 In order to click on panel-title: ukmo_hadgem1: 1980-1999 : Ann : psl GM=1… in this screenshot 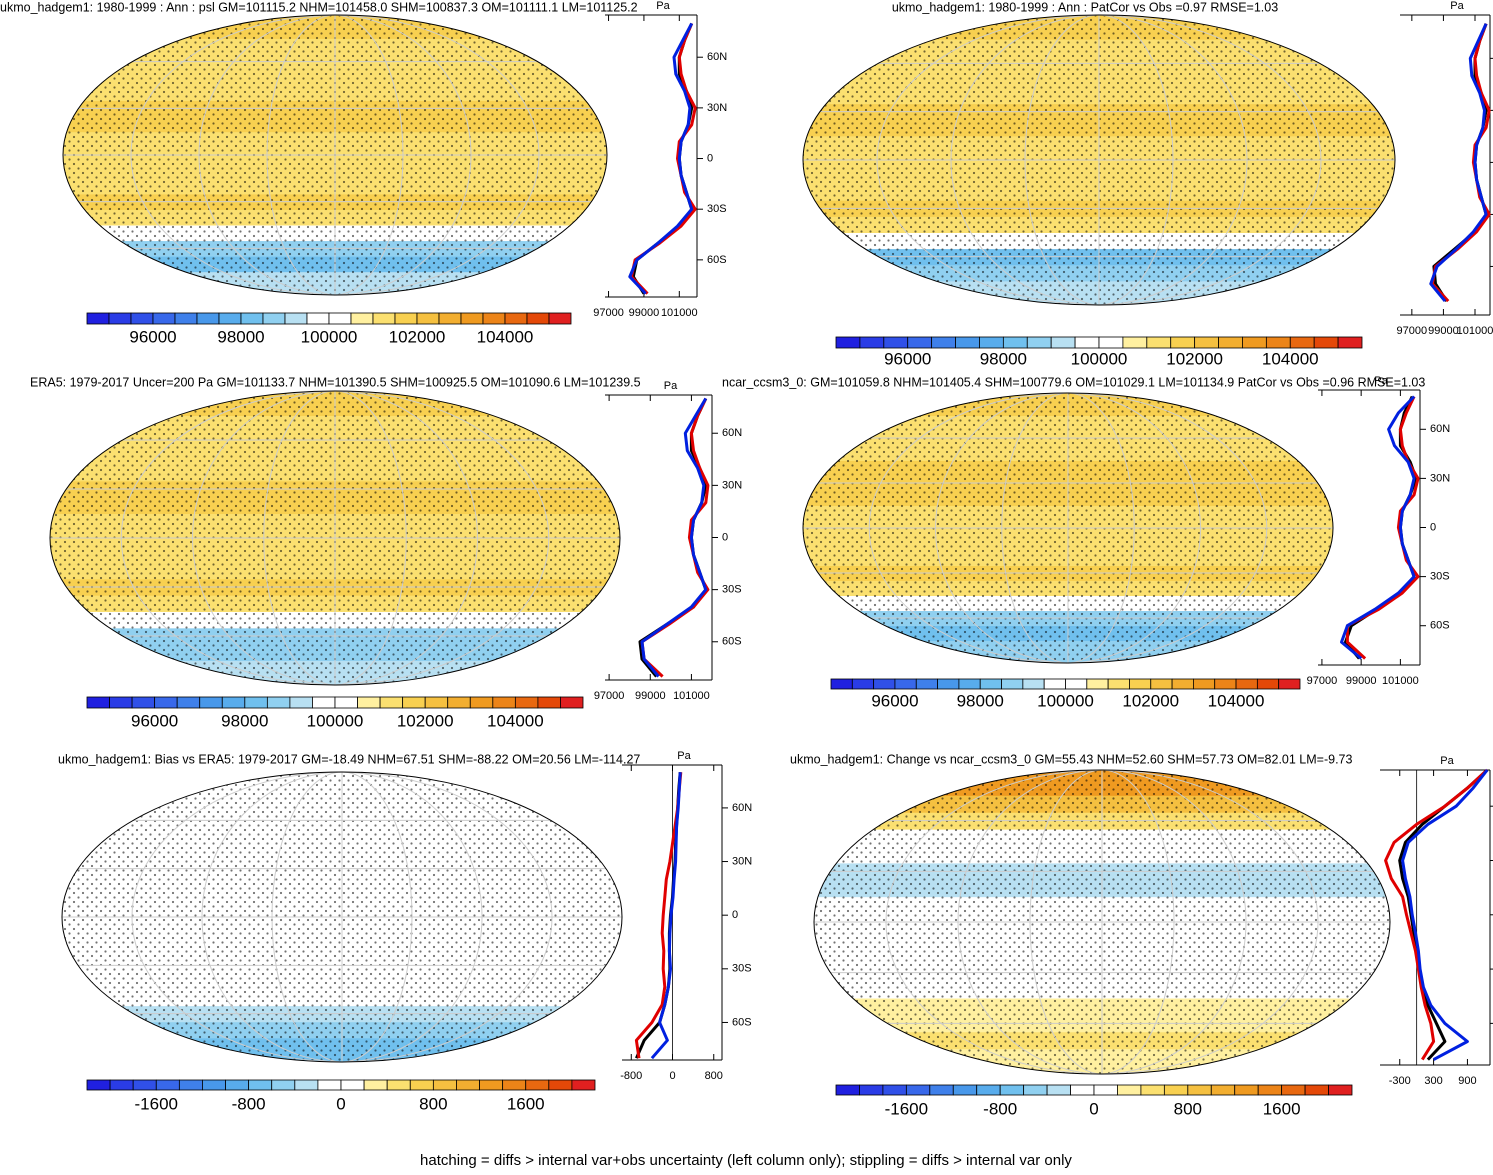, I will do `click(319, 7)`.